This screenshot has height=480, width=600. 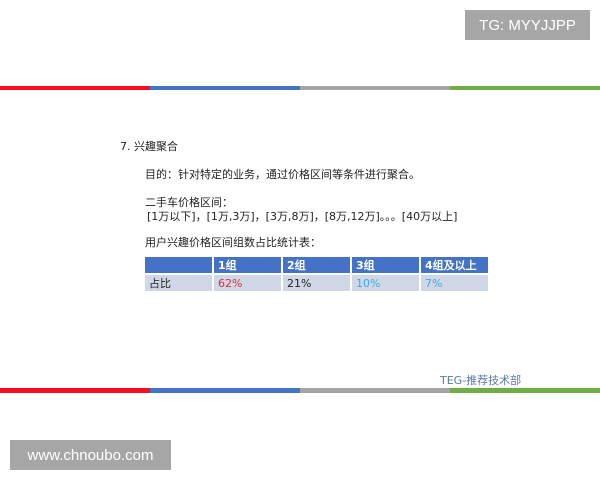 What do you see at coordinates (247, 265) in the screenshot?
I see `header-cell: 1组` at bounding box center [247, 265].